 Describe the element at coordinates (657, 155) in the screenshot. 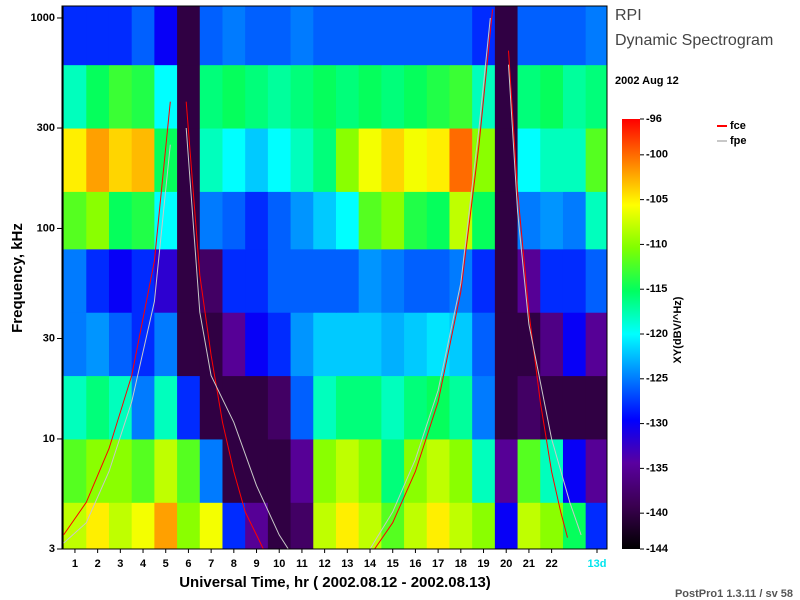

I see `colorbar-tick-label: -100` at that location.